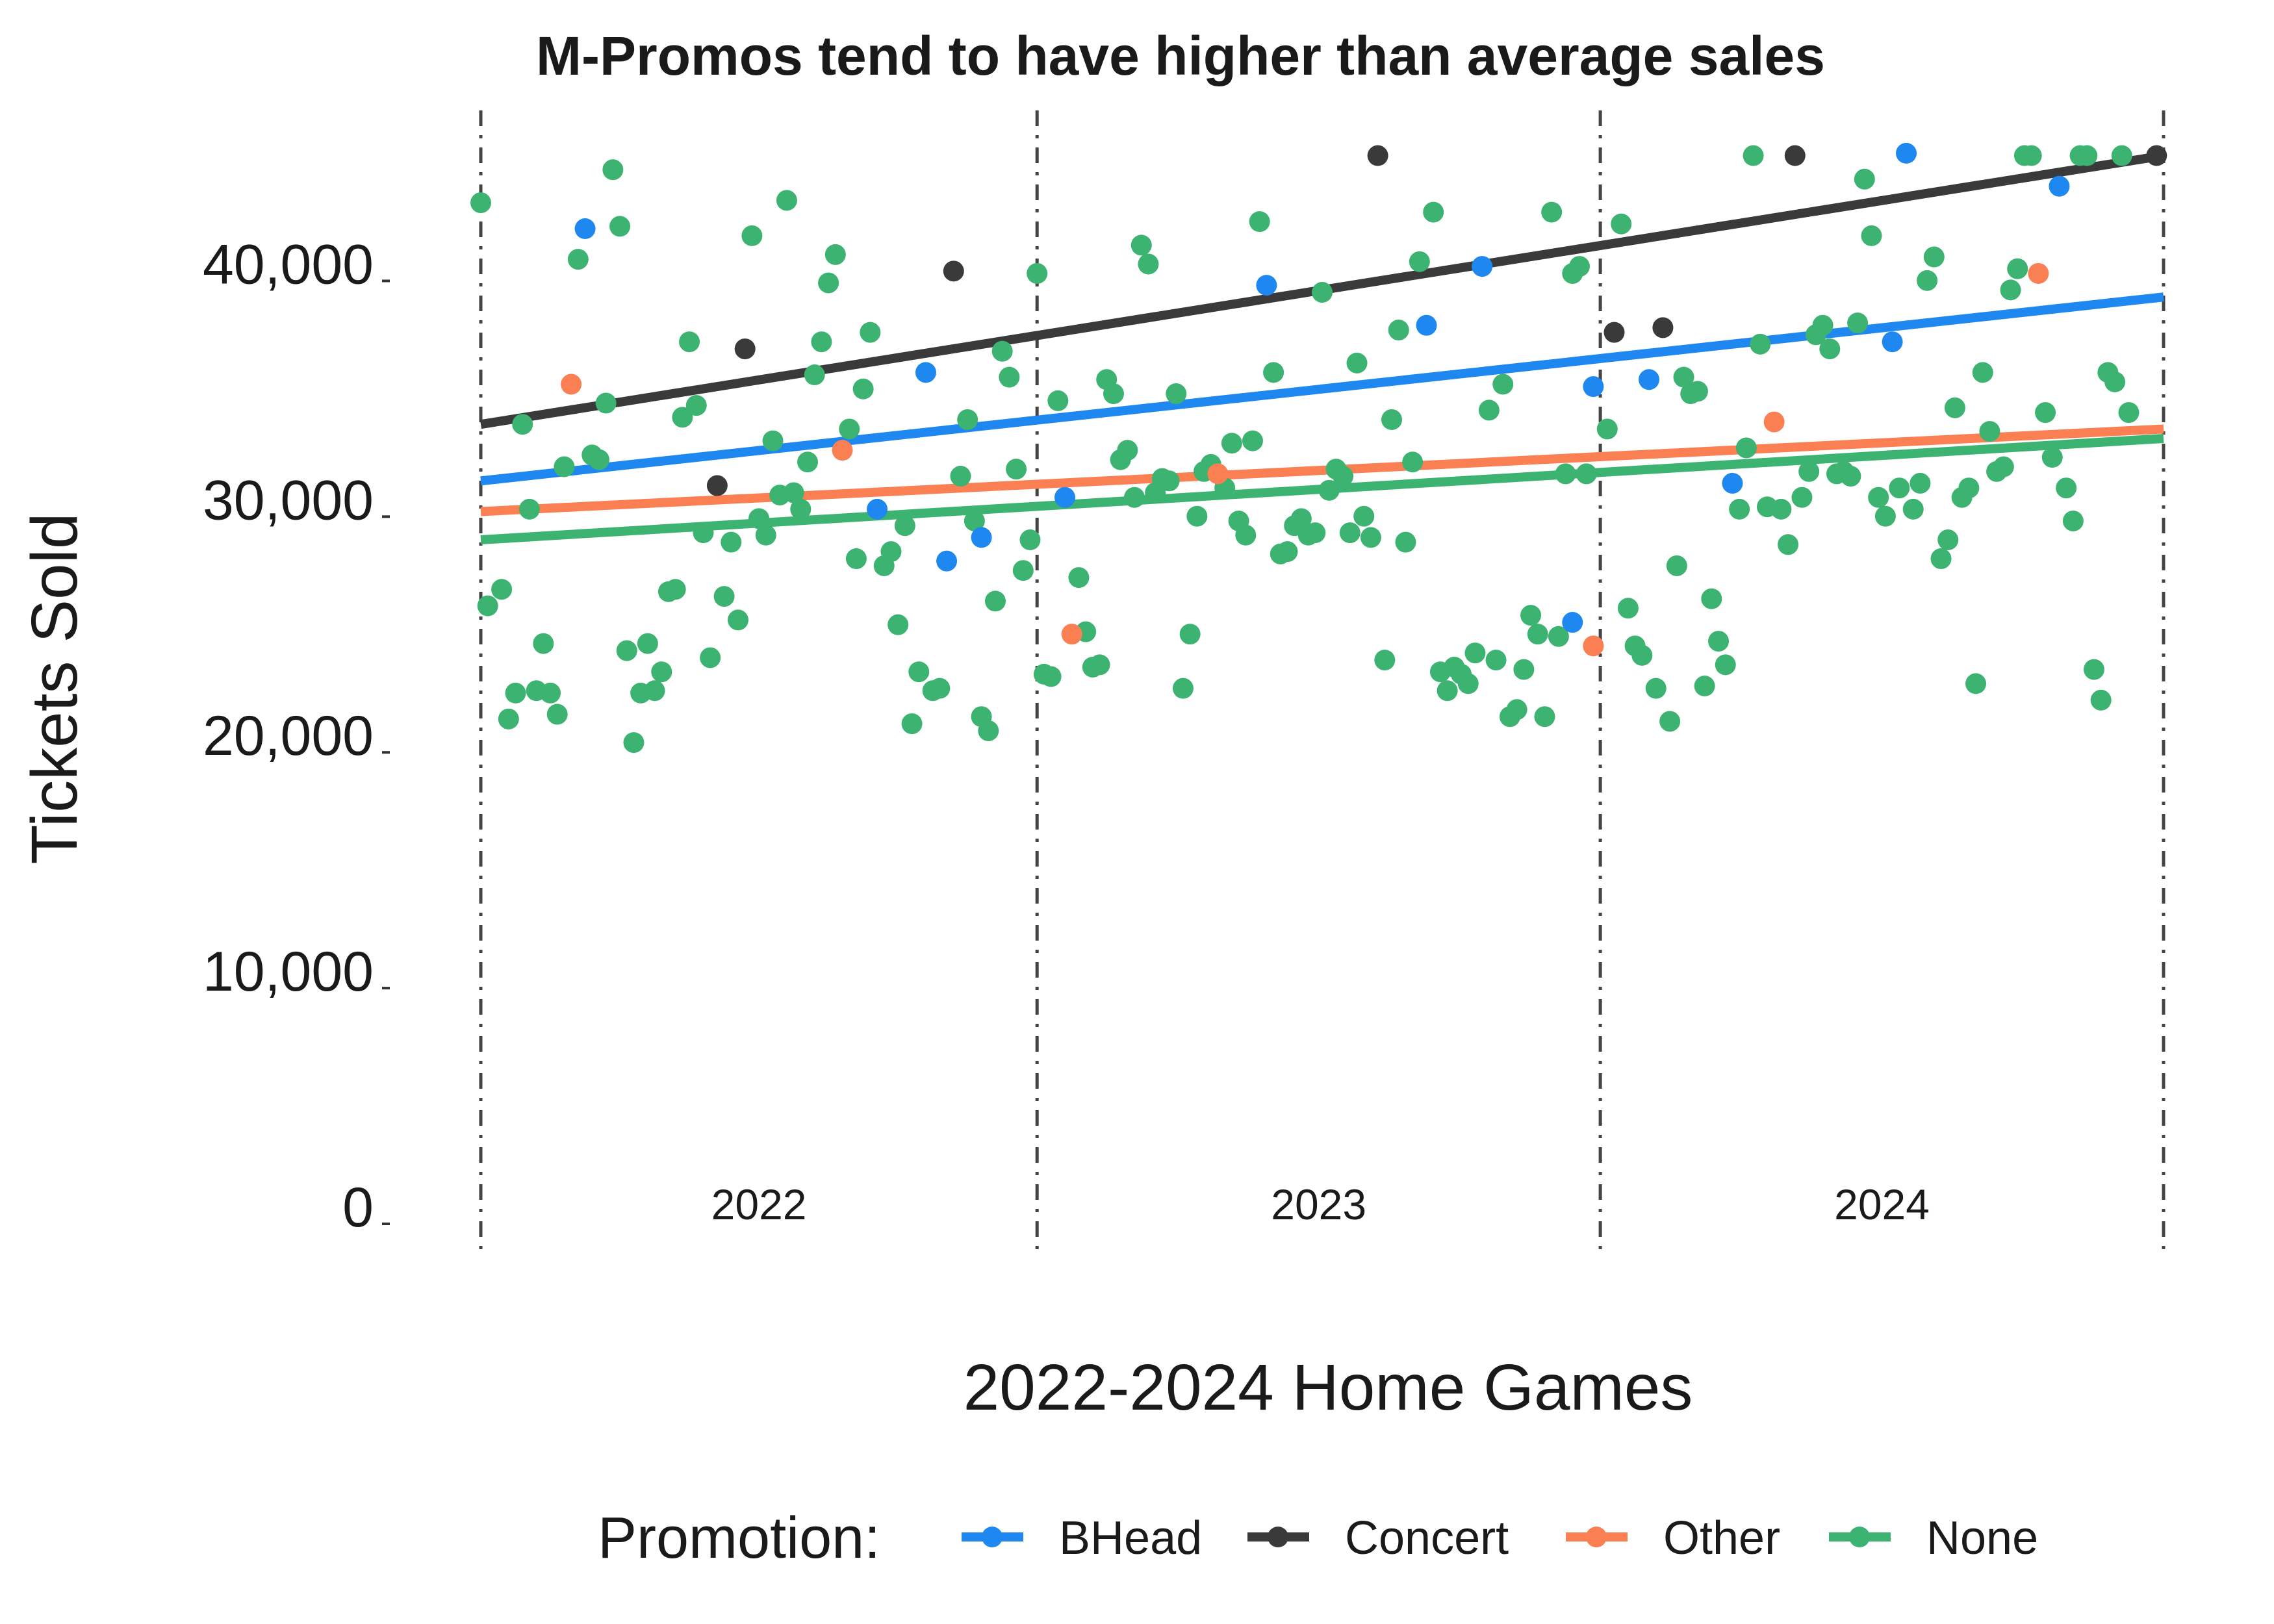  What do you see at coordinates (1596, 1537) in the screenshot?
I see `legend-key-point-other` at bounding box center [1596, 1537].